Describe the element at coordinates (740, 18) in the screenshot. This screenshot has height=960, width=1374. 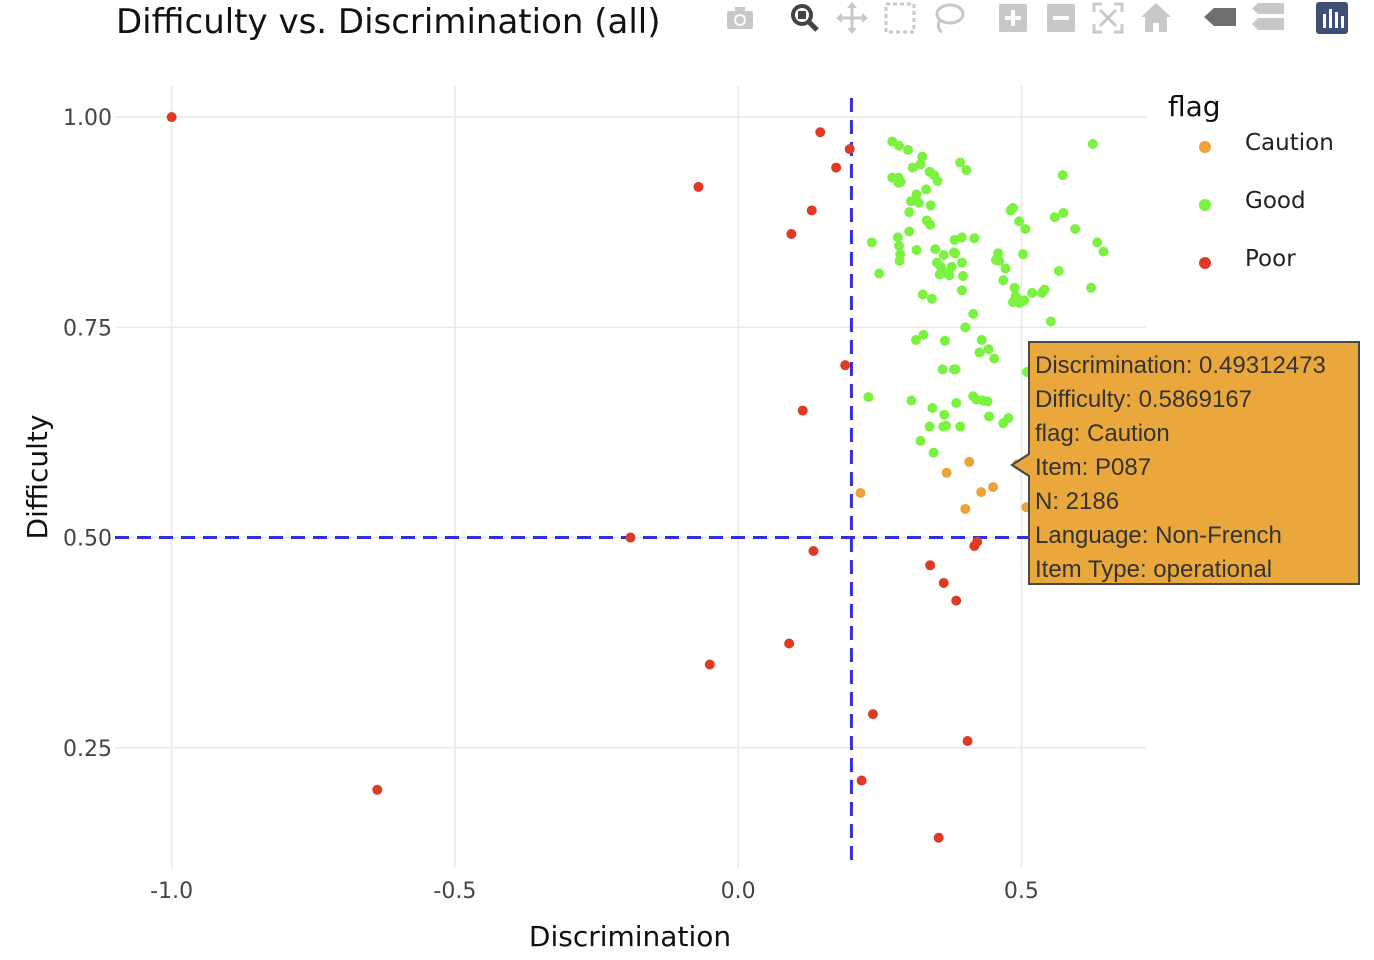
I see `camera-icon` at that location.